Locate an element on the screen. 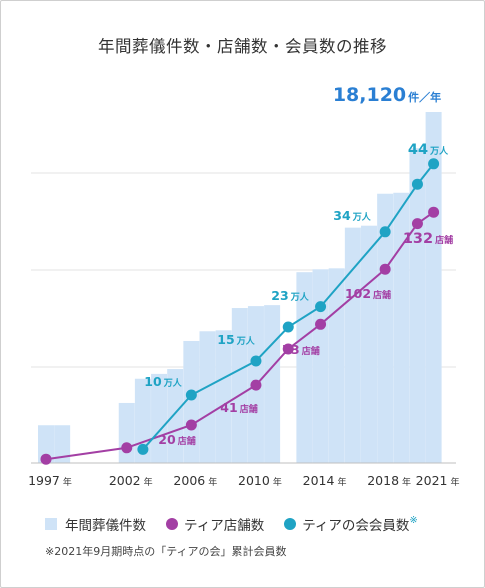  data-label-stores-2006: 20 店舗 is located at coordinates (176, 439).